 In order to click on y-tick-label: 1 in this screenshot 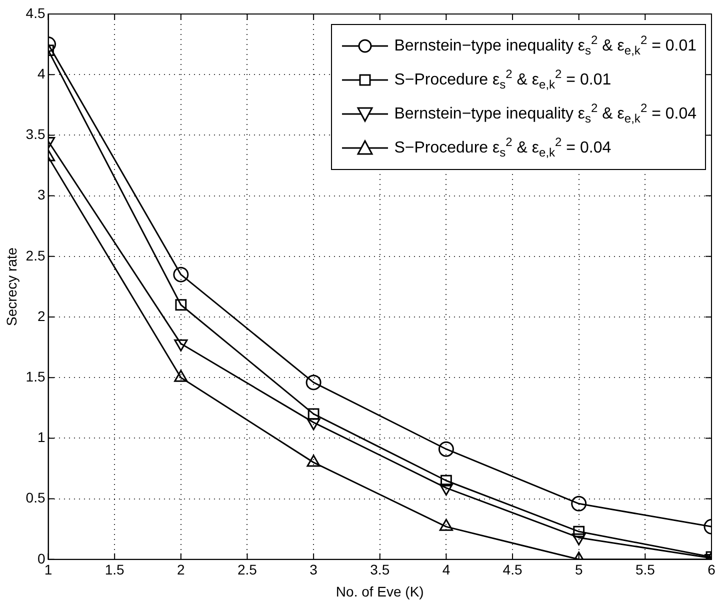, I will do `click(41, 437)`.